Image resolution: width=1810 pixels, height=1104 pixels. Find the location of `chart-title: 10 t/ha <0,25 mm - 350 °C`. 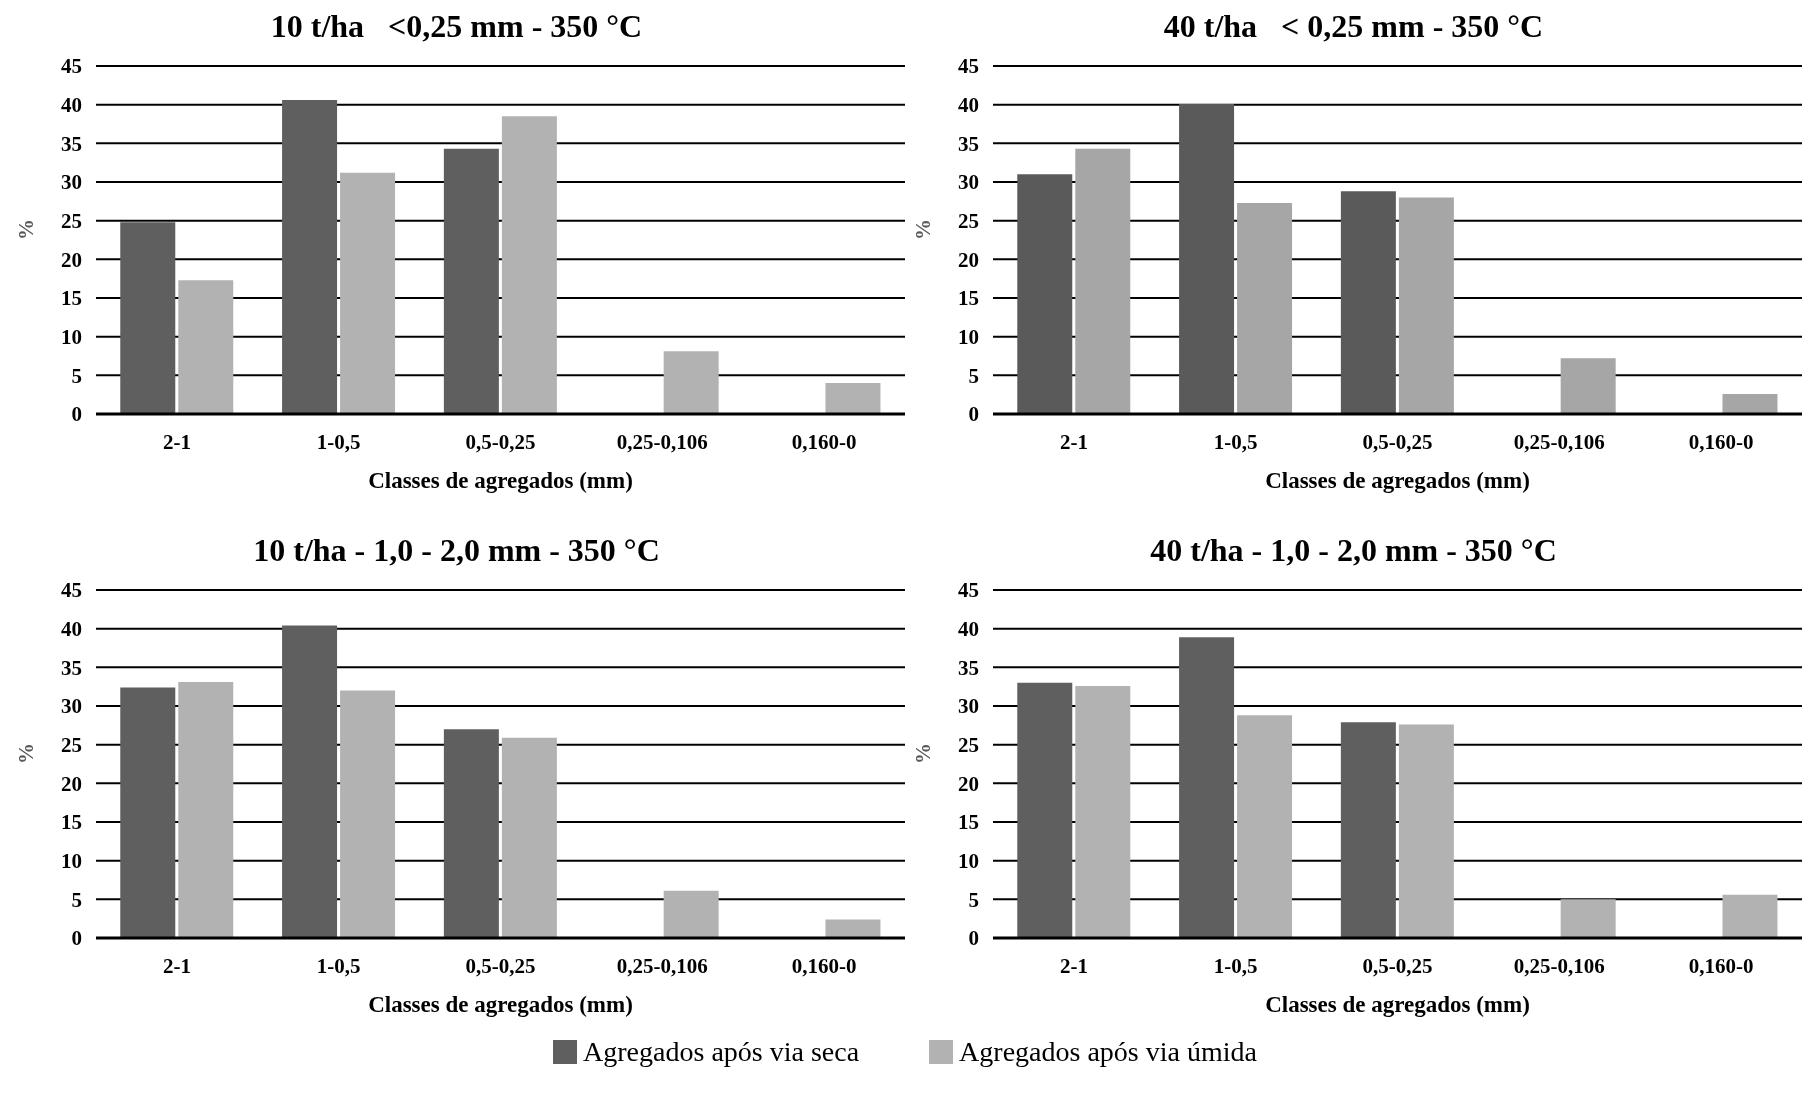

chart-title: 10 t/ha <0,25 mm - 350 °C is located at coordinates (456, 27).